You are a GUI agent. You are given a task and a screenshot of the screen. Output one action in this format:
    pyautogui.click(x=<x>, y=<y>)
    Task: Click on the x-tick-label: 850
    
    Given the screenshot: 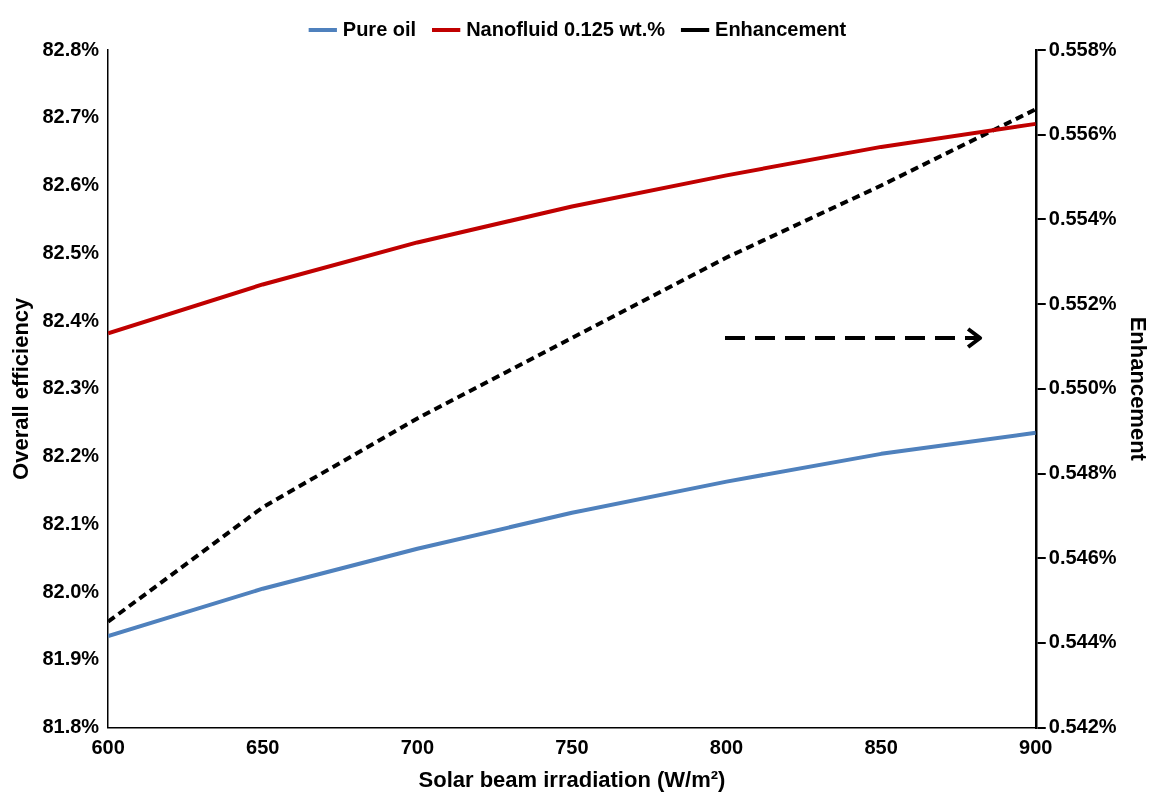 What is the action you would take?
    pyautogui.click(x=881, y=747)
    